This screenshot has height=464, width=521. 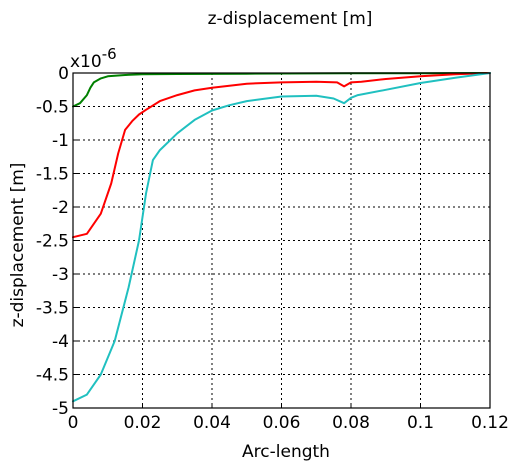 What do you see at coordinates (60, 208) in the screenshot?
I see `y-tick-label: -2` at bounding box center [60, 208].